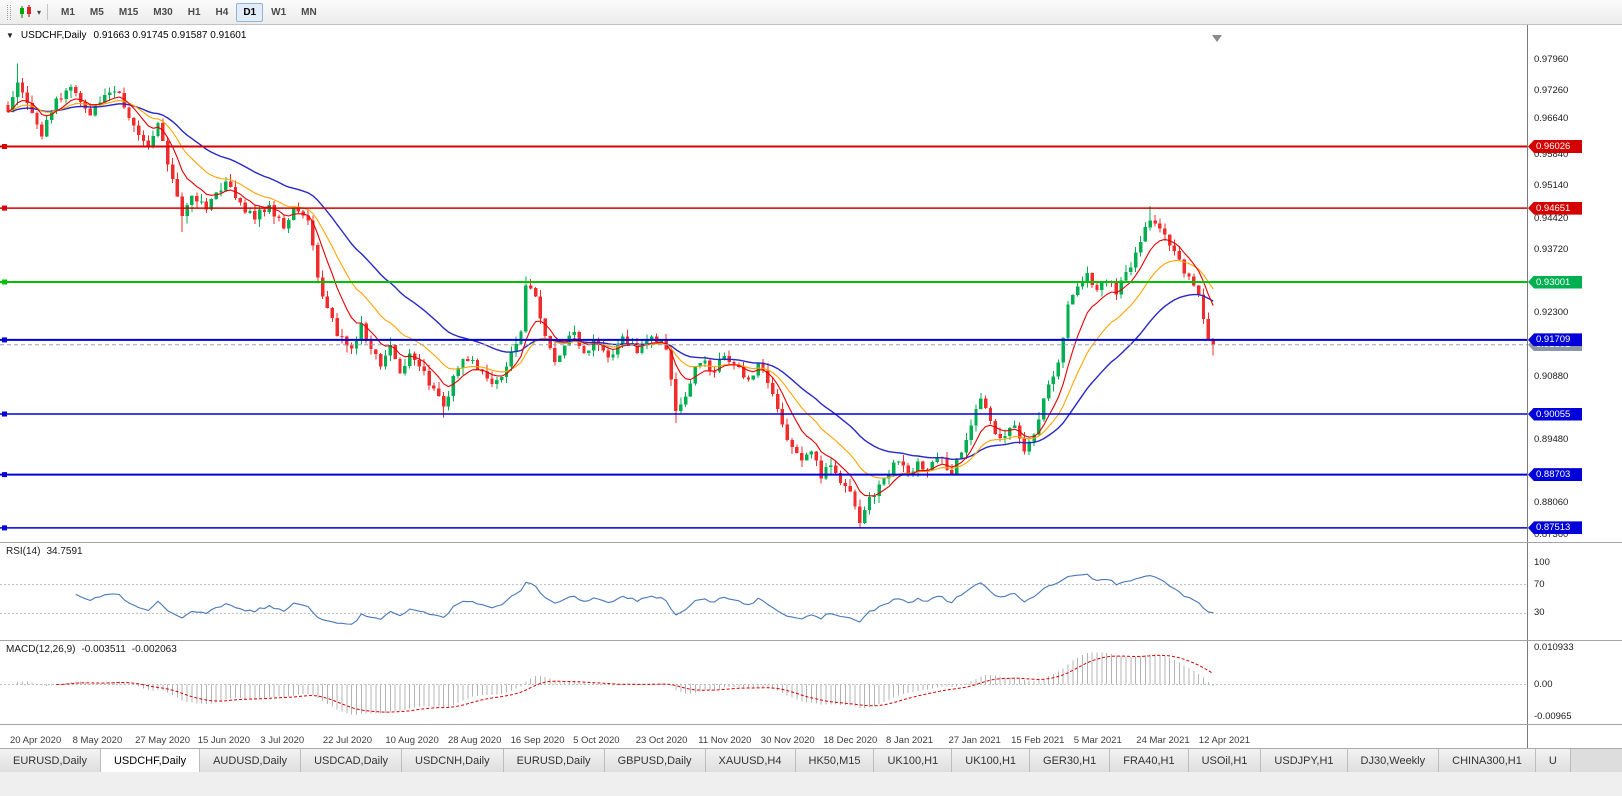 Image resolution: width=1622 pixels, height=796 pixels. Describe the element at coordinates (48, 12) in the screenshot. I see `toolbar-separator` at that location.